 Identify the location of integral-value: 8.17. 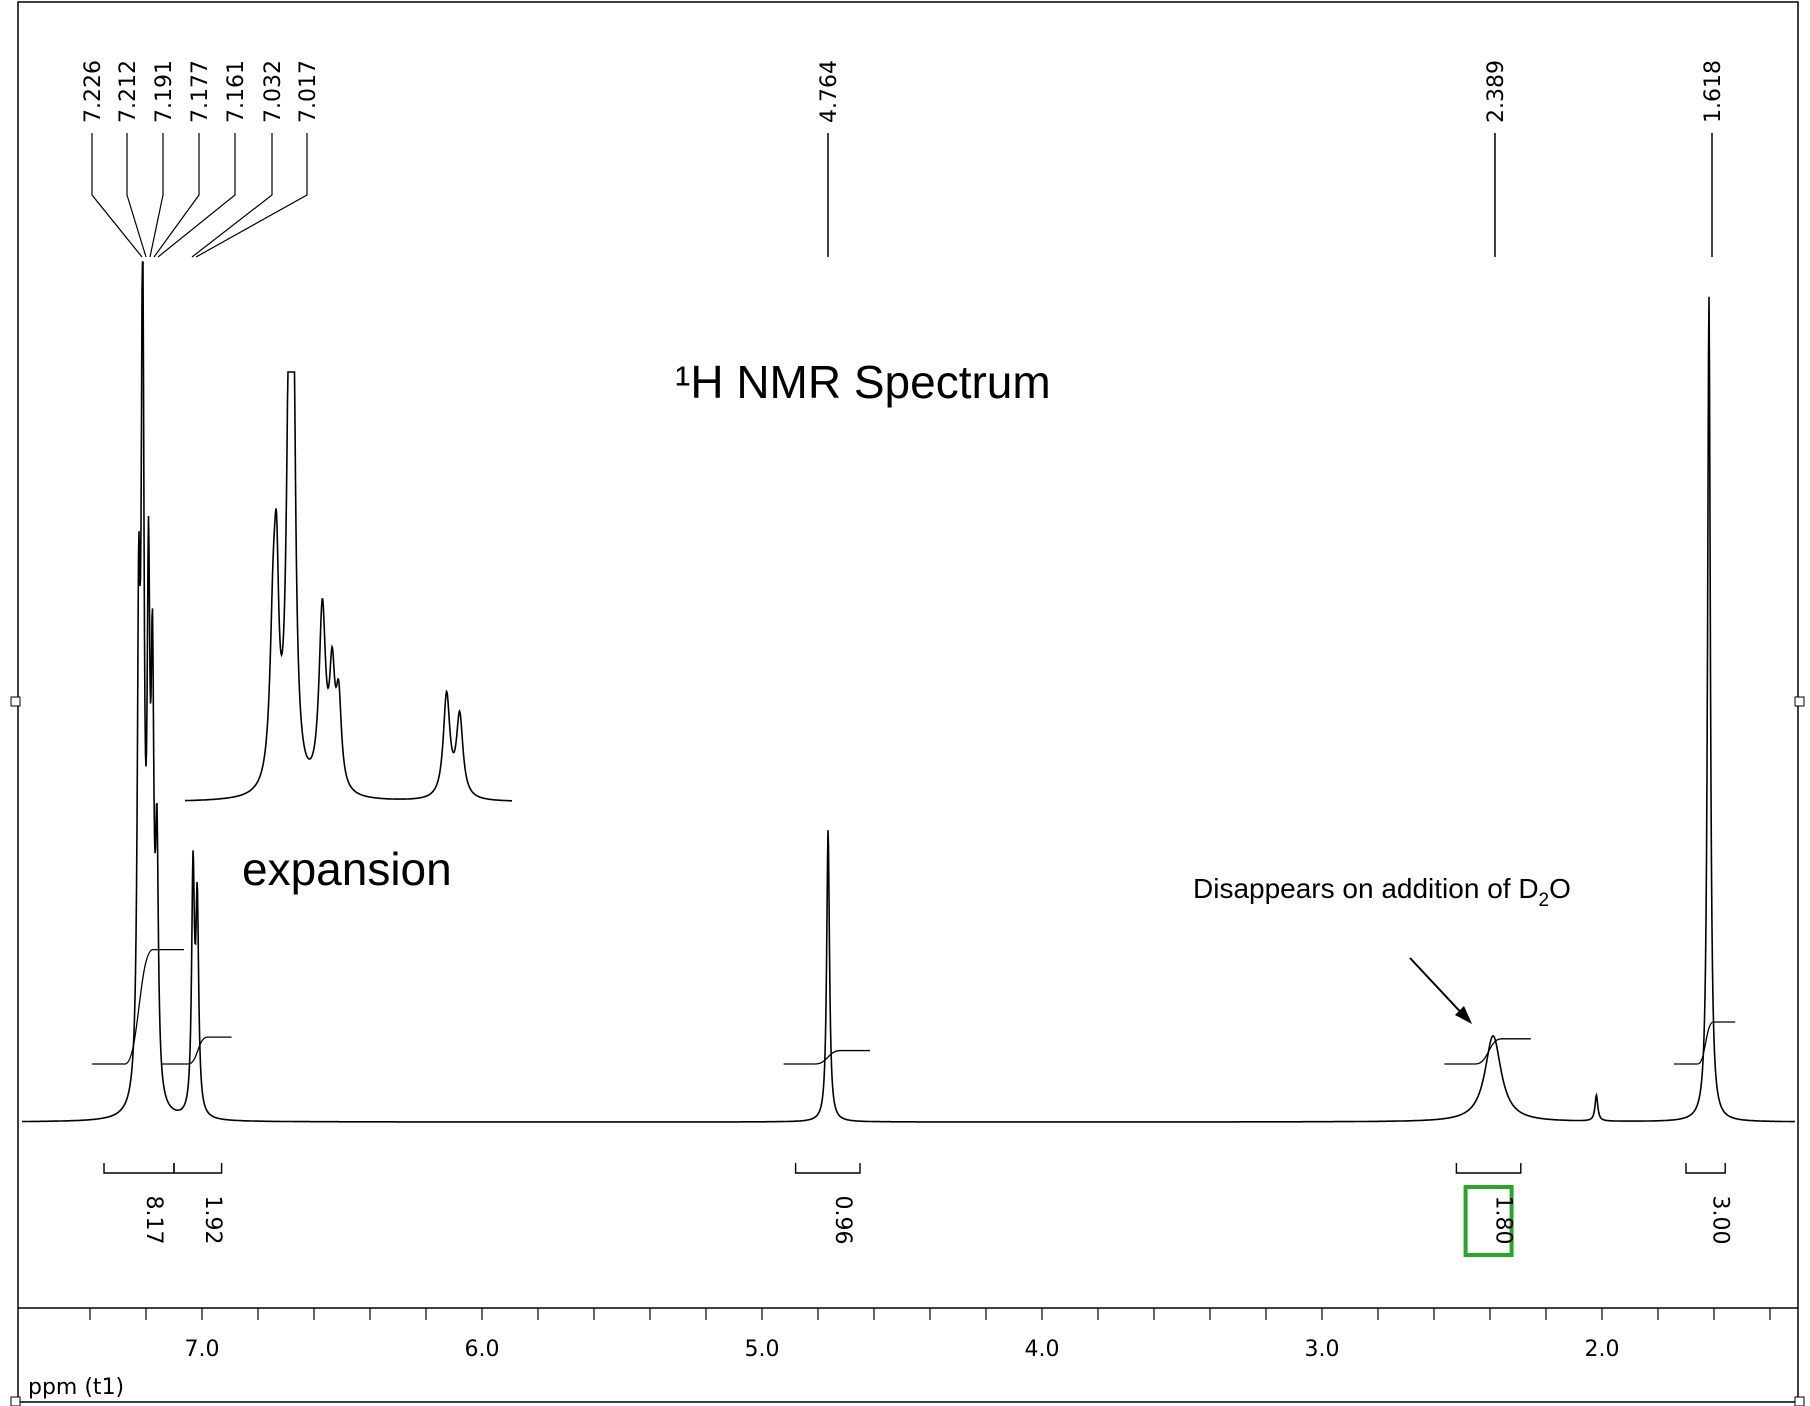
(153, 1220).